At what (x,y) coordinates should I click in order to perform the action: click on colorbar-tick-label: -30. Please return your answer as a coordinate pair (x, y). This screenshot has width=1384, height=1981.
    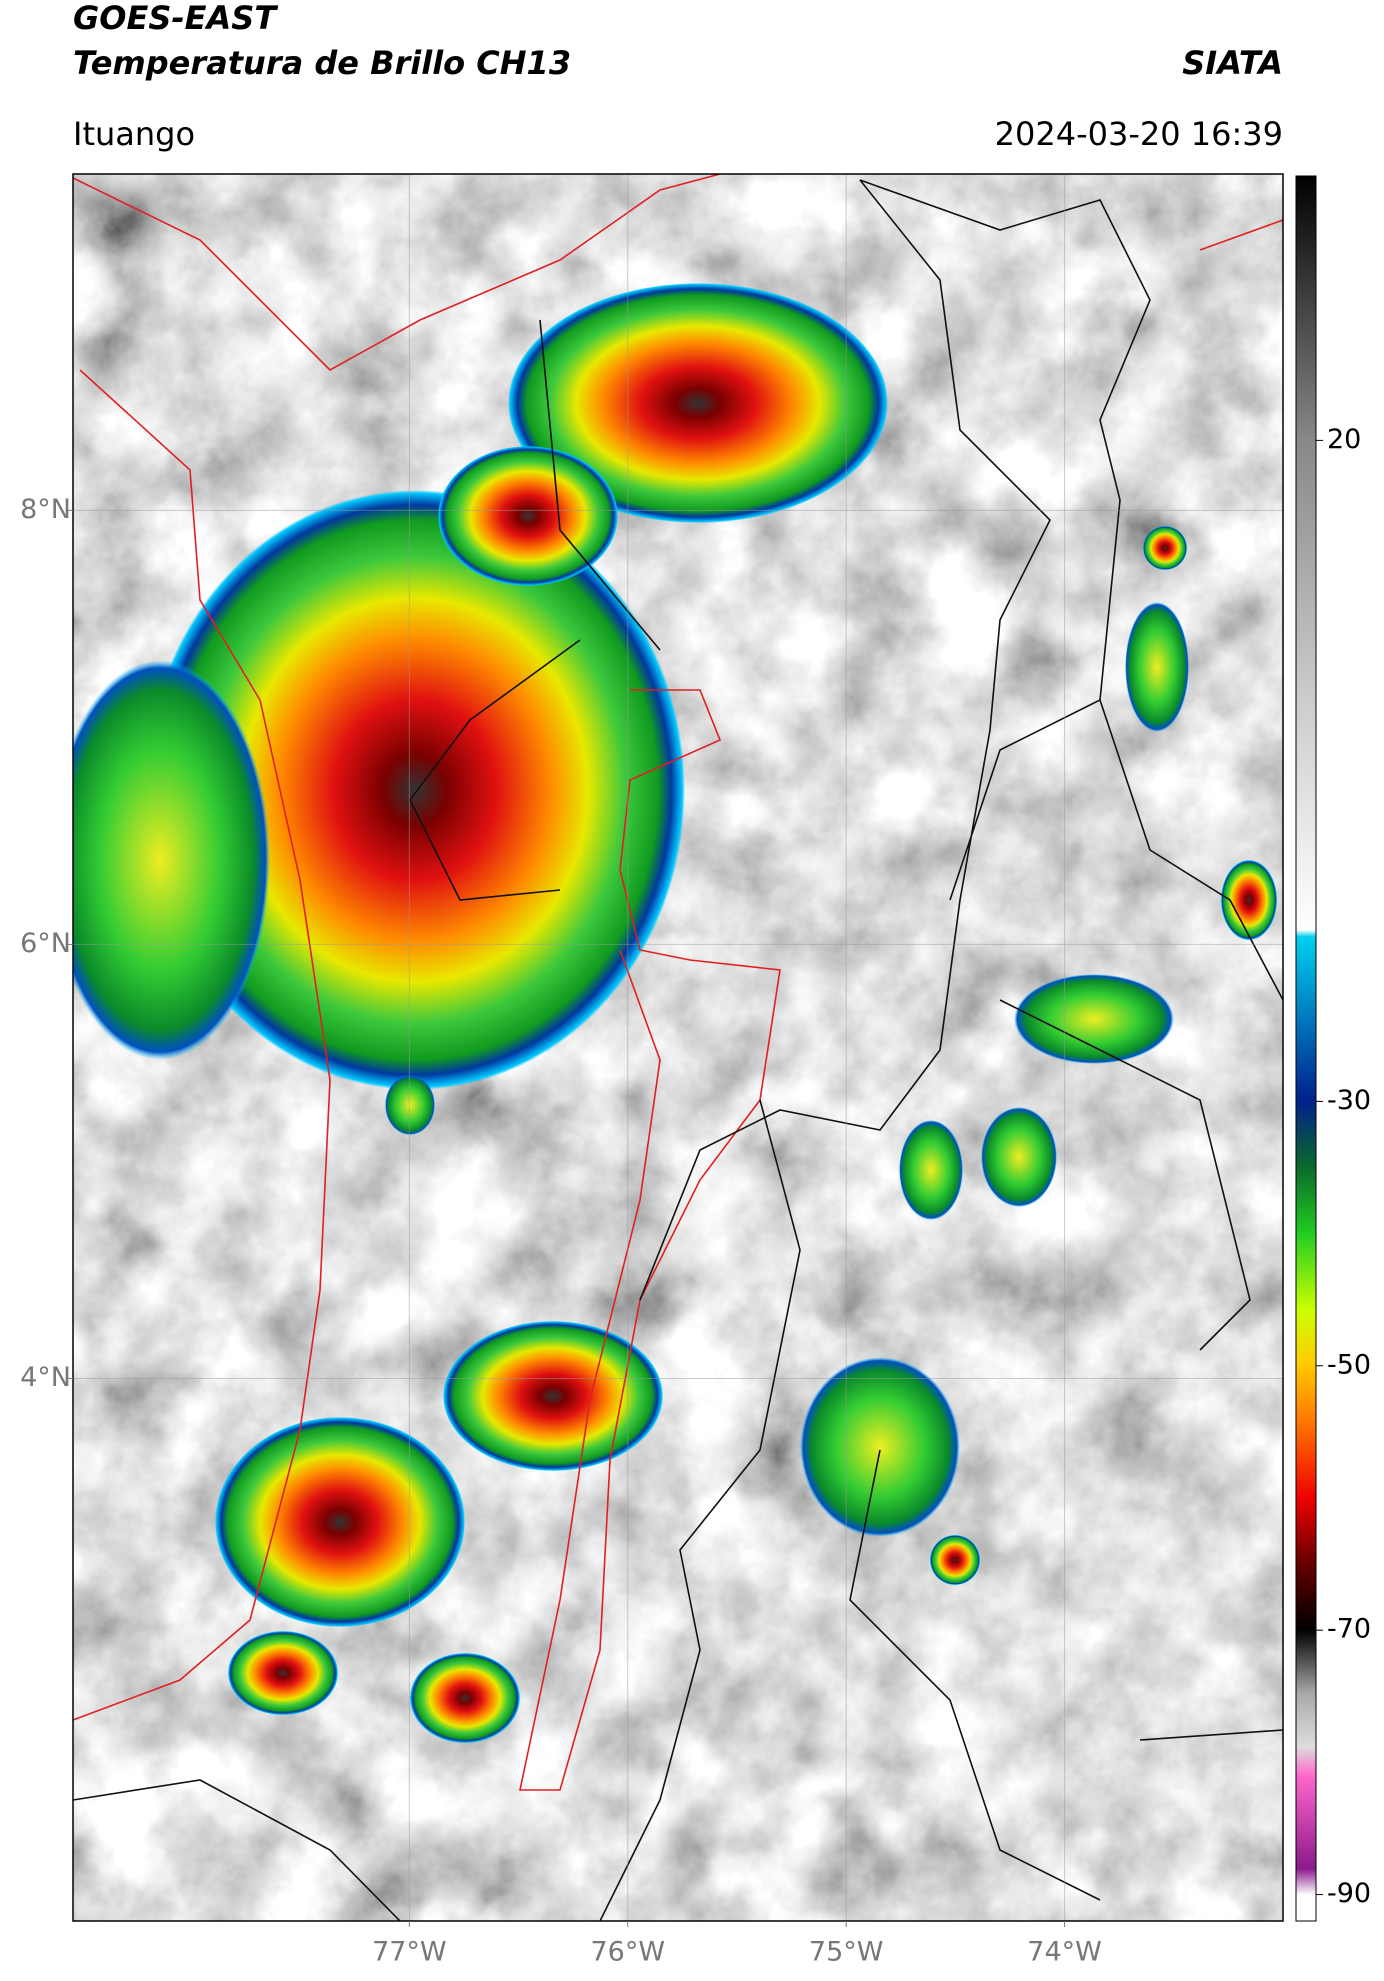
    Looking at the image, I should click on (1349, 1100).